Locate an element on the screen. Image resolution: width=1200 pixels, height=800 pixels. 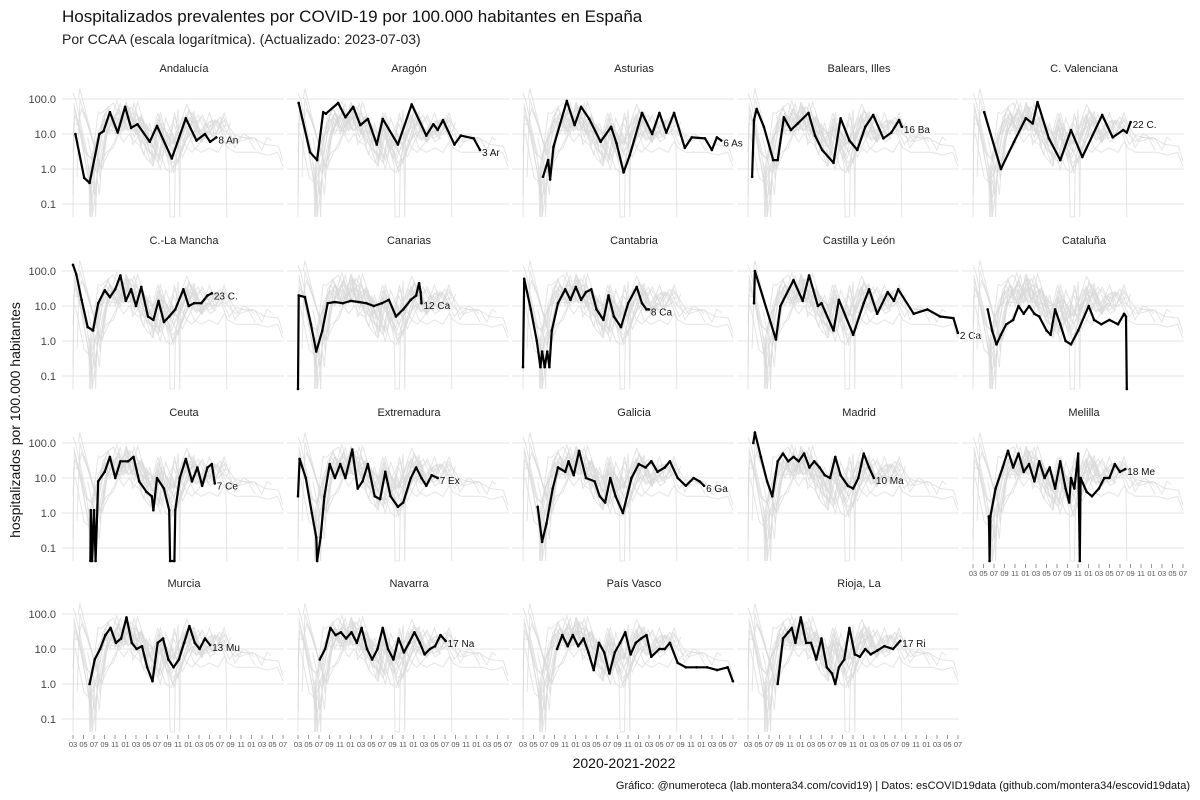
x-tick-label: 05 is located at coordinates (308, 744).